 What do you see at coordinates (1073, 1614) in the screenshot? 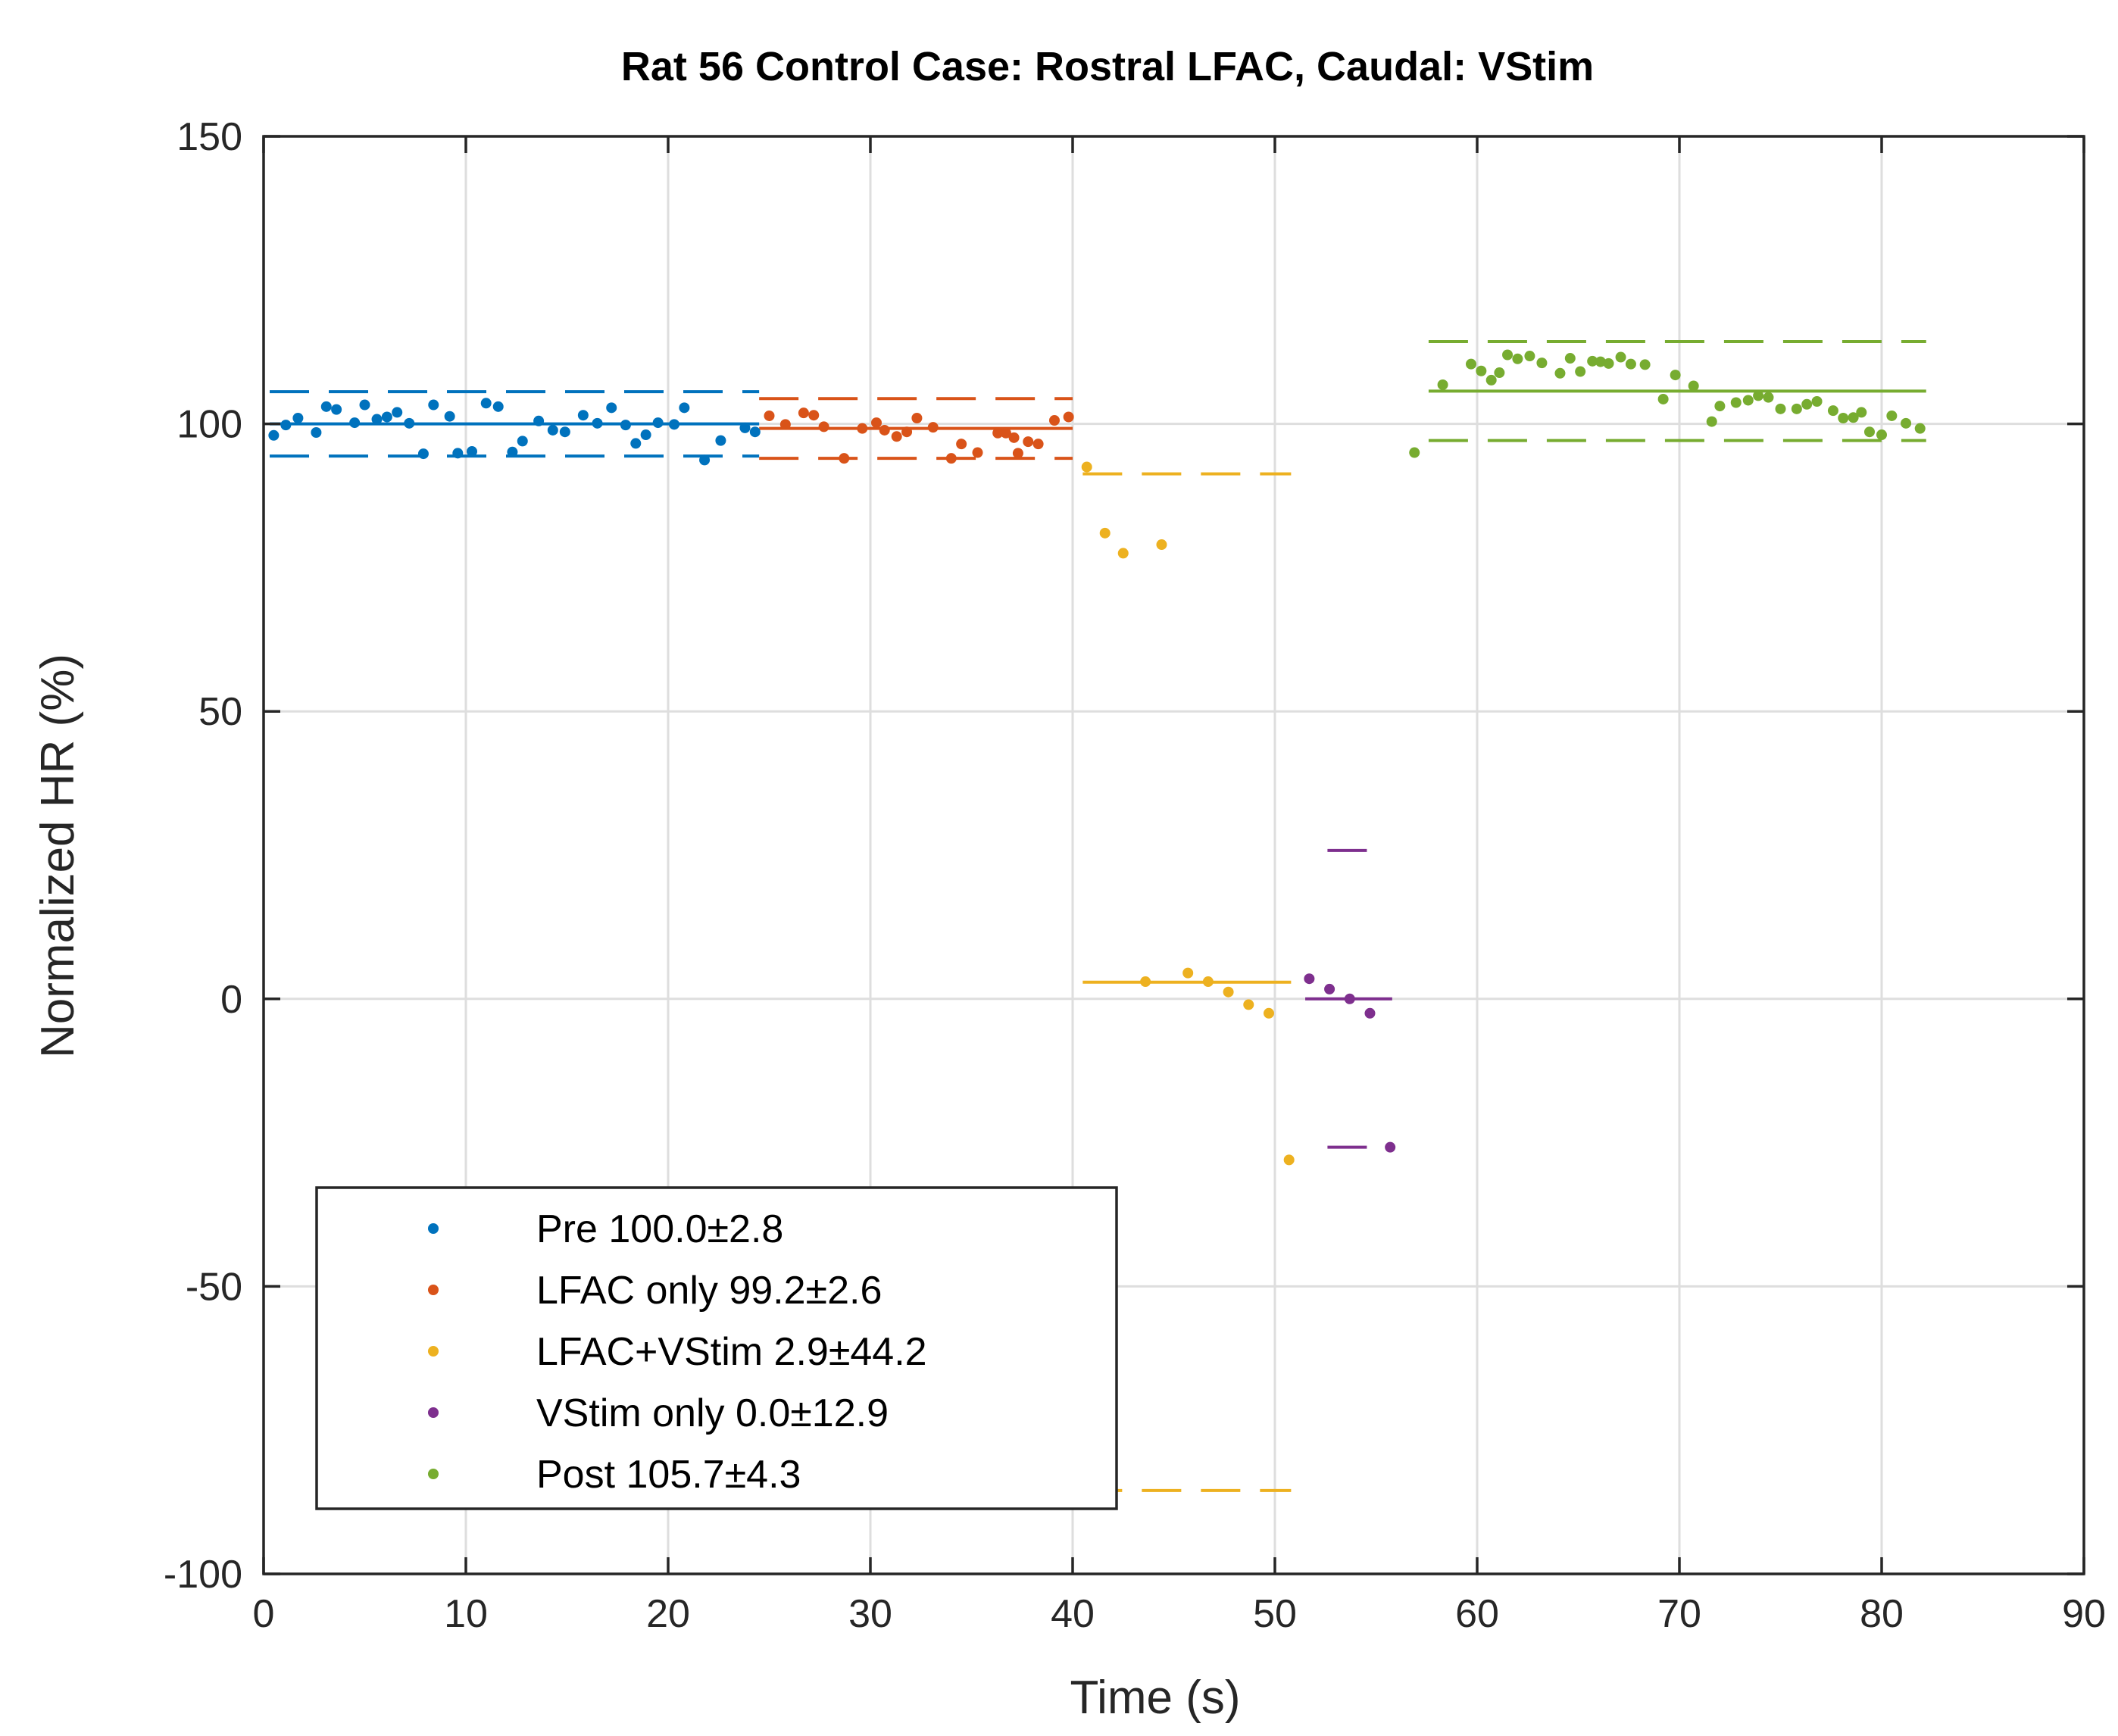
I see `x-tick-label: 40` at bounding box center [1073, 1614].